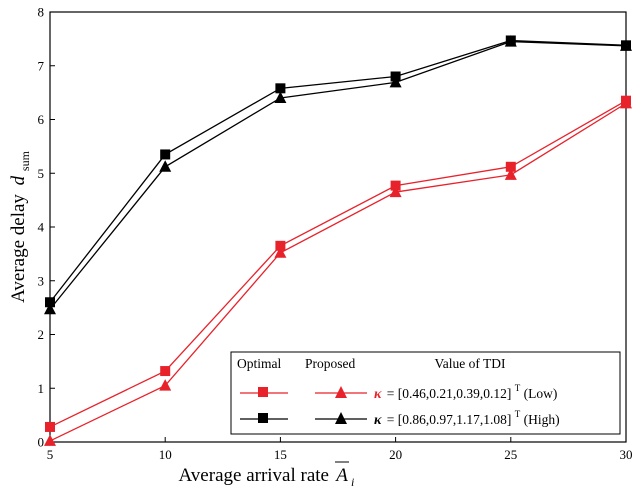 Image resolution: width=632 pixels, height=492 pixels. I want to click on legend-optimal-low-marker, so click(263, 392).